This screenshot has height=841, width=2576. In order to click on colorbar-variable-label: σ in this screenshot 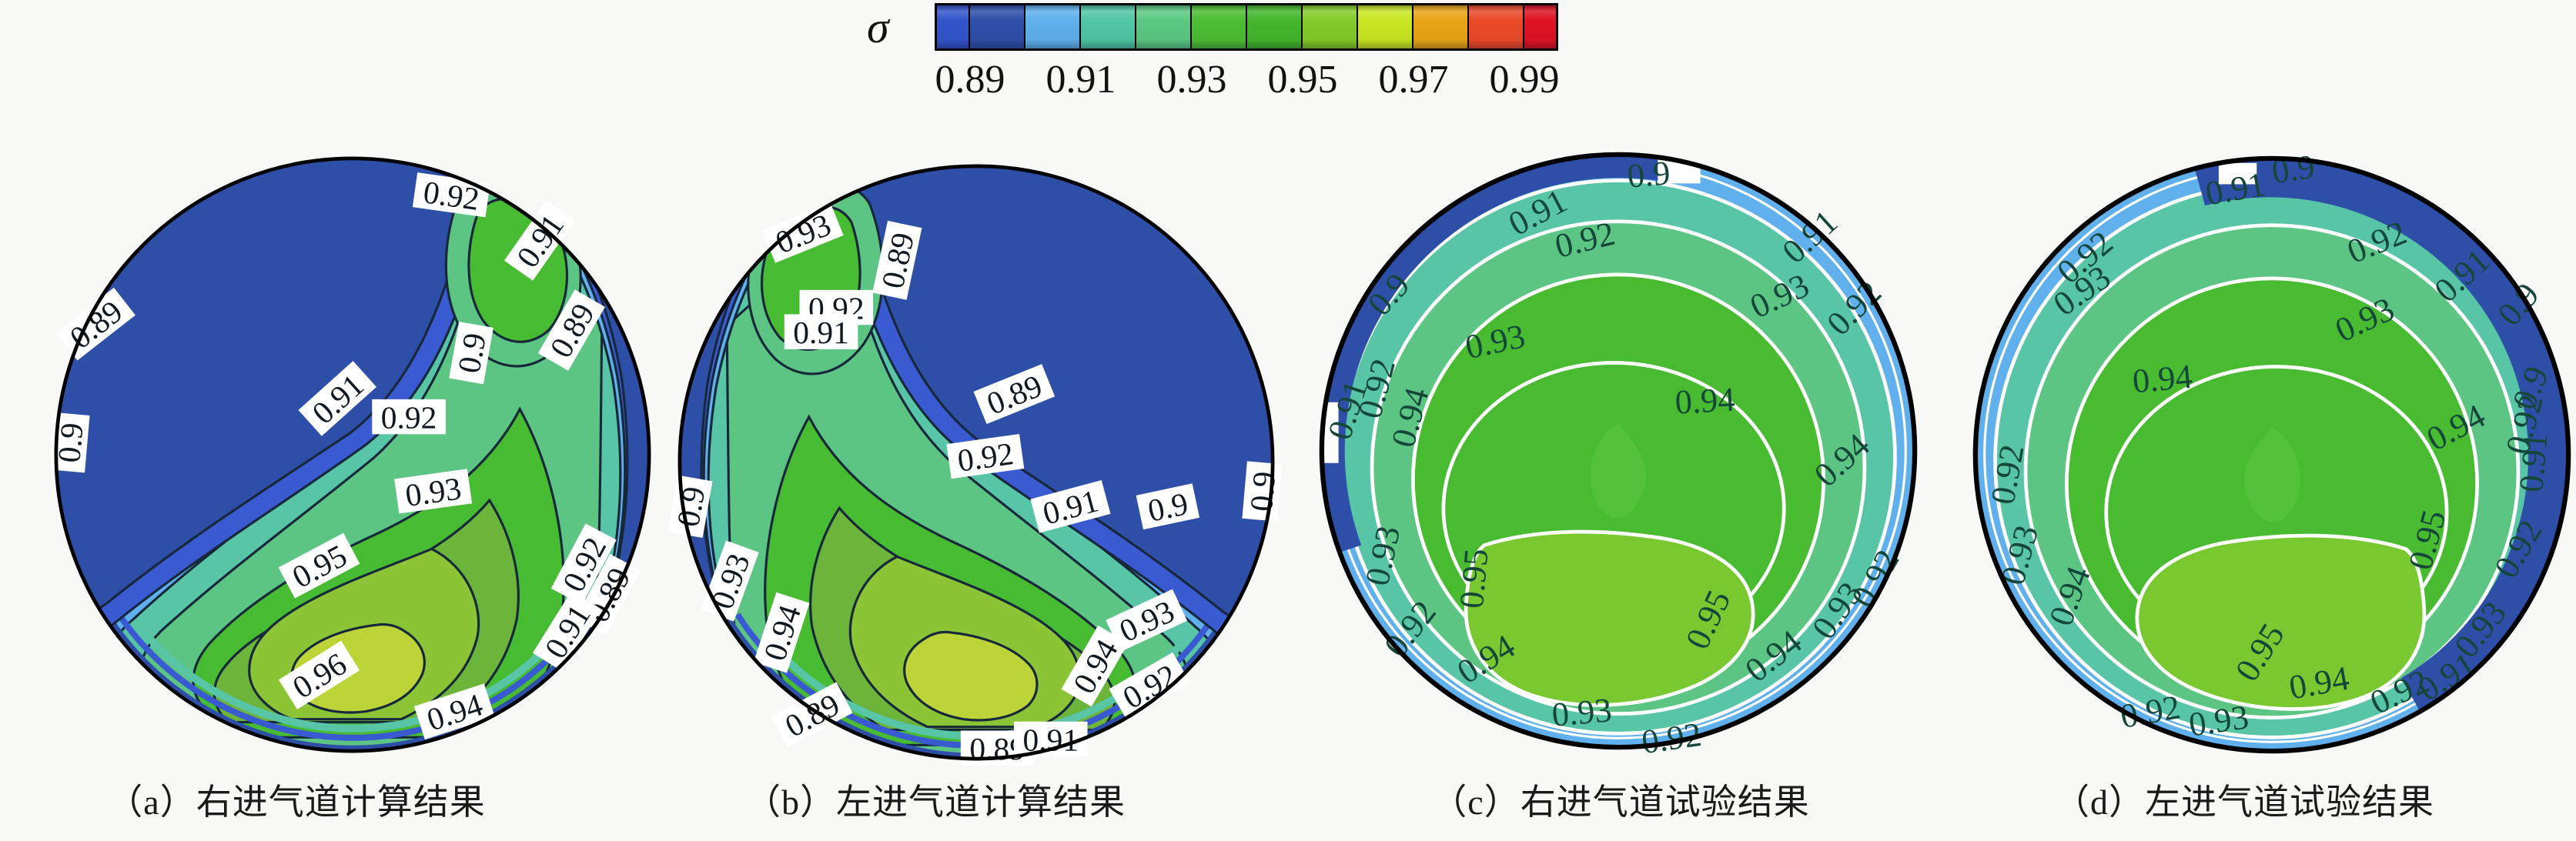, I will do `click(878, 27)`.